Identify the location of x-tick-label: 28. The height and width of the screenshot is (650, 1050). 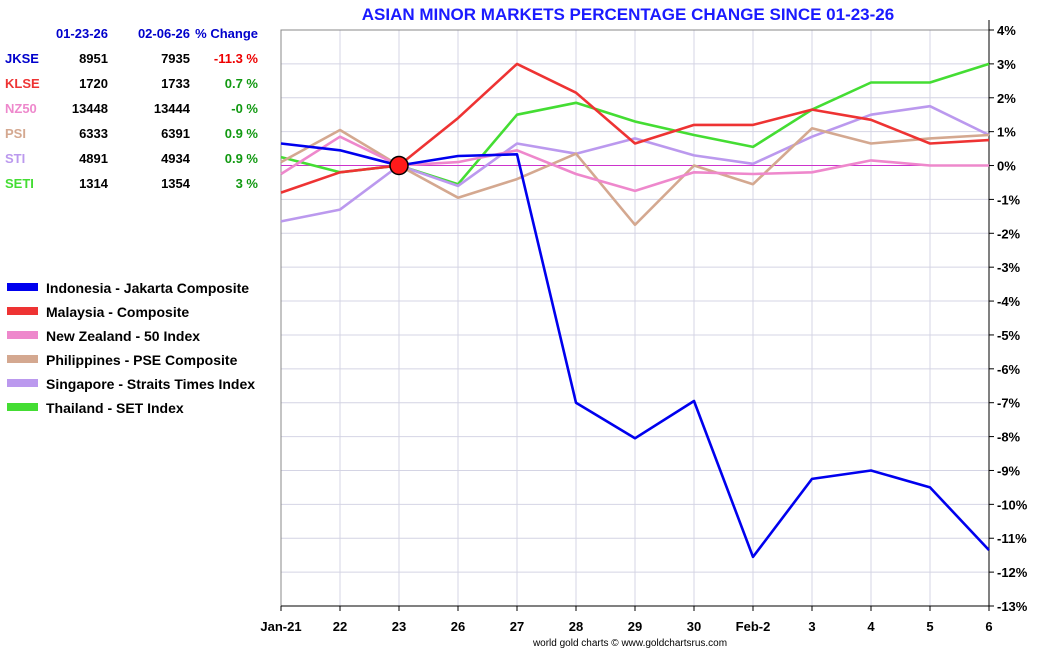
(576, 626).